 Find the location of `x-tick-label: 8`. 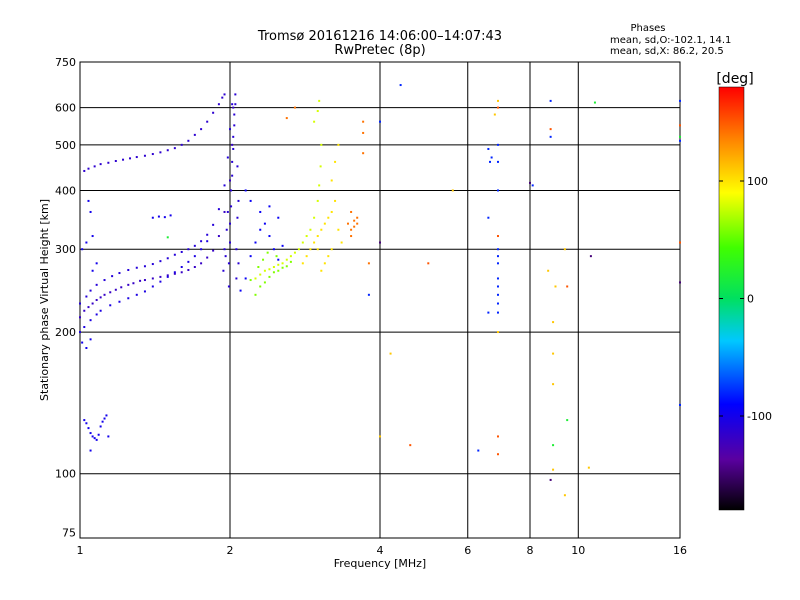

x-tick-label: 8 is located at coordinates (530, 550).